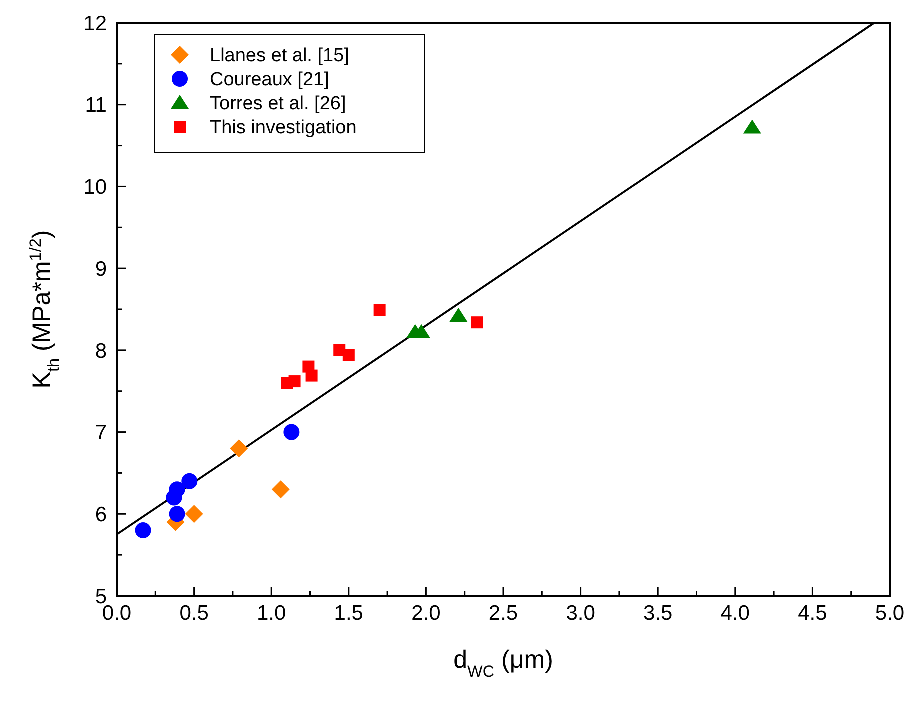 The width and height of the screenshot is (914, 702). I want to click on y-tick-label: 8, so click(101, 351).